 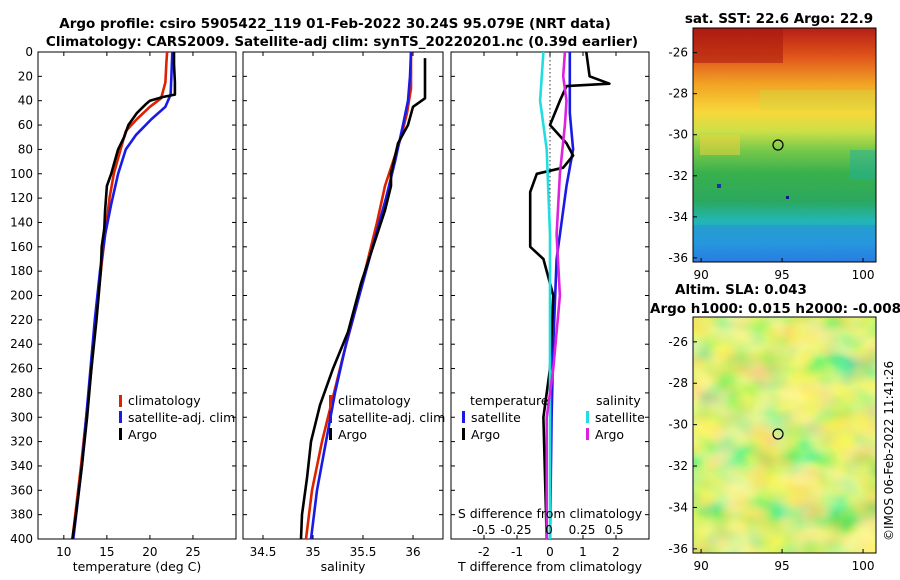 What do you see at coordinates (678, 258) in the screenshot?
I see `map-y-tick-label: -36` at bounding box center [678, 258].